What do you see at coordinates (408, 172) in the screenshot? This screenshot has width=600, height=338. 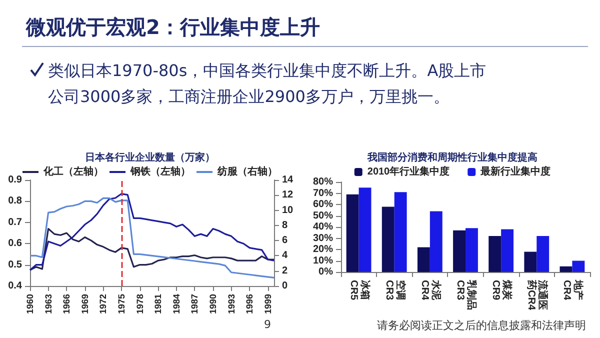 I see `legend-label: 2010年行业集中度` at bounding box center [408, 172].